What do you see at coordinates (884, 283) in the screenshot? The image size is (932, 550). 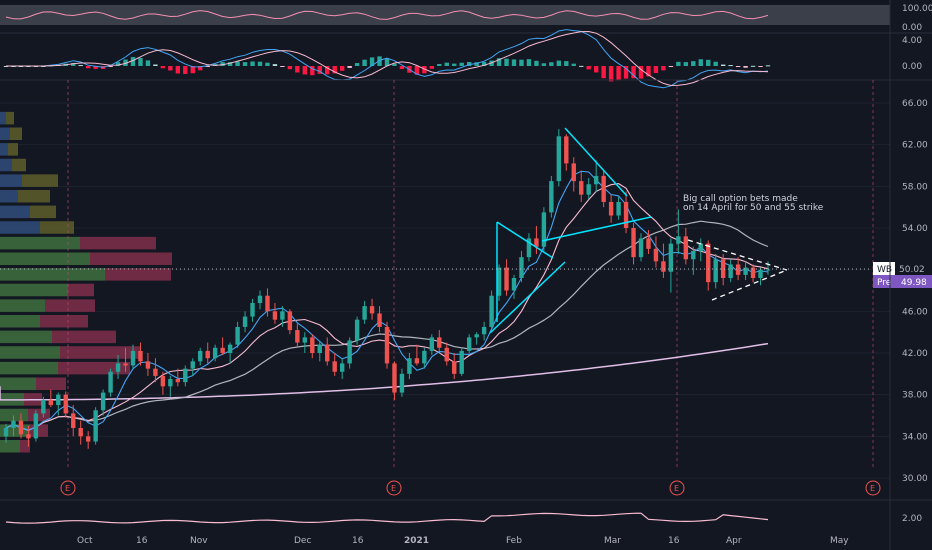 I see `pre-tag-label: Pre` at bounding box center [884, 283].